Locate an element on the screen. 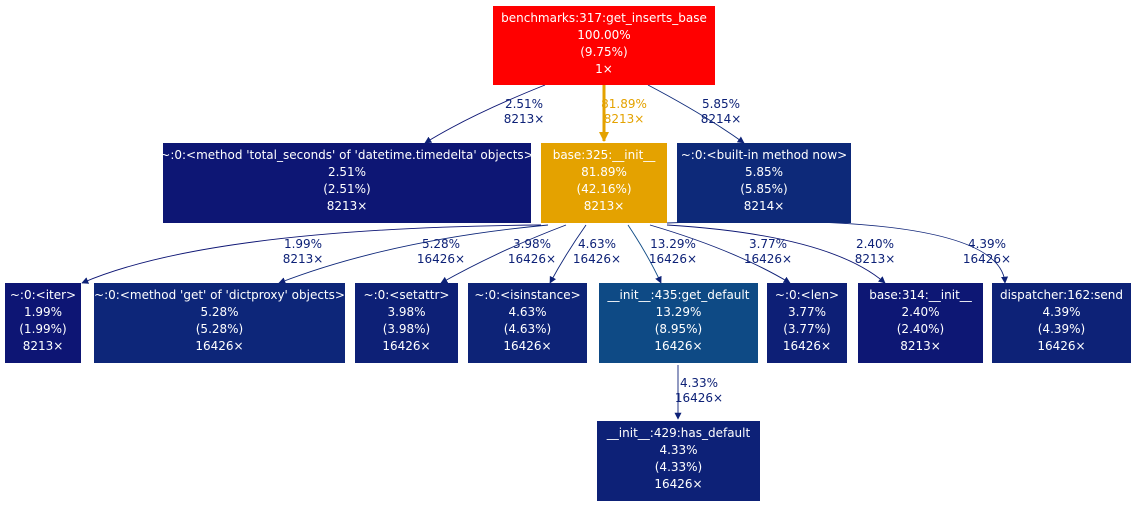  node-self-percent: (4.33%) is located at coordinates (678, 467).